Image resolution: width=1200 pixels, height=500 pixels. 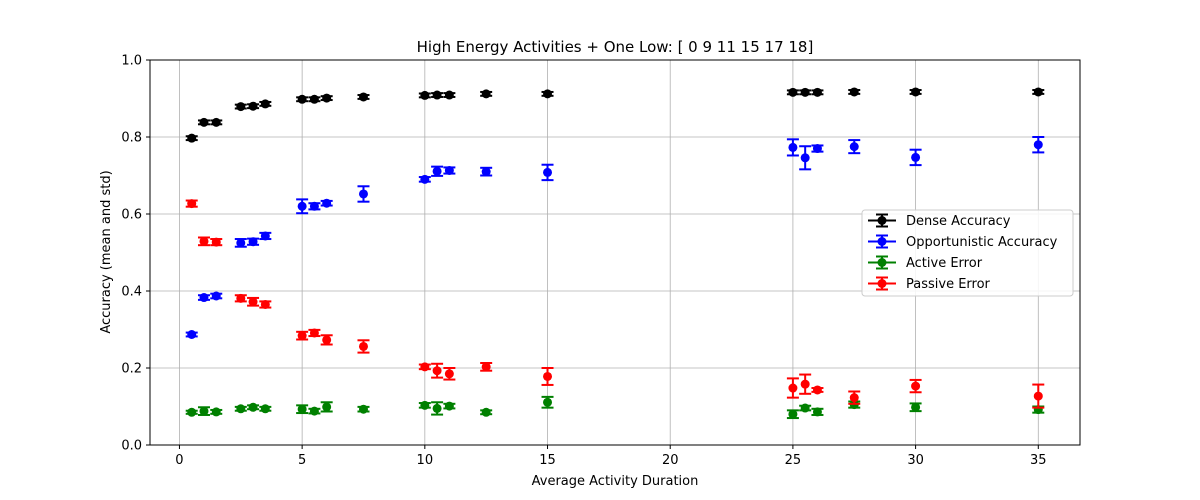 I want to click on series-active-error, so click(x=615, y=407).